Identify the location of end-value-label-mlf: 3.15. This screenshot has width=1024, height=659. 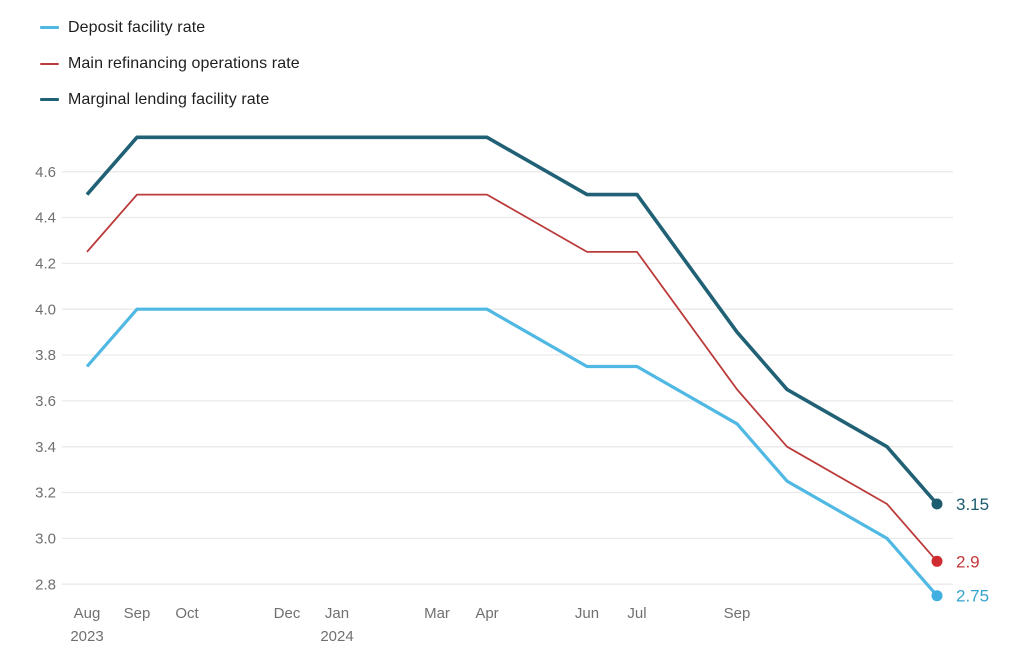
(972, 504).